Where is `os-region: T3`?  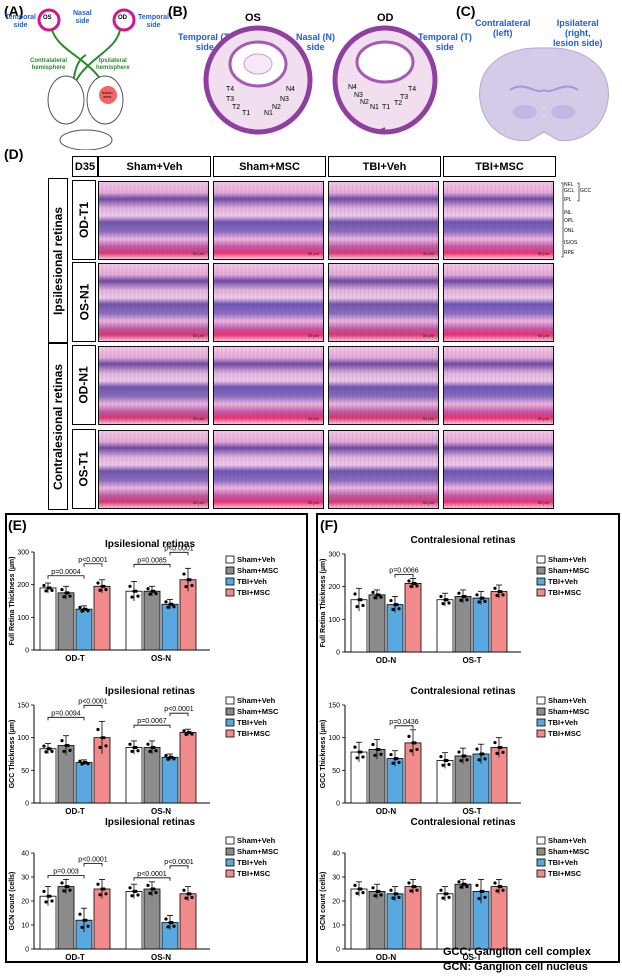 os-region: T3 is located at coordinates (230, 99).